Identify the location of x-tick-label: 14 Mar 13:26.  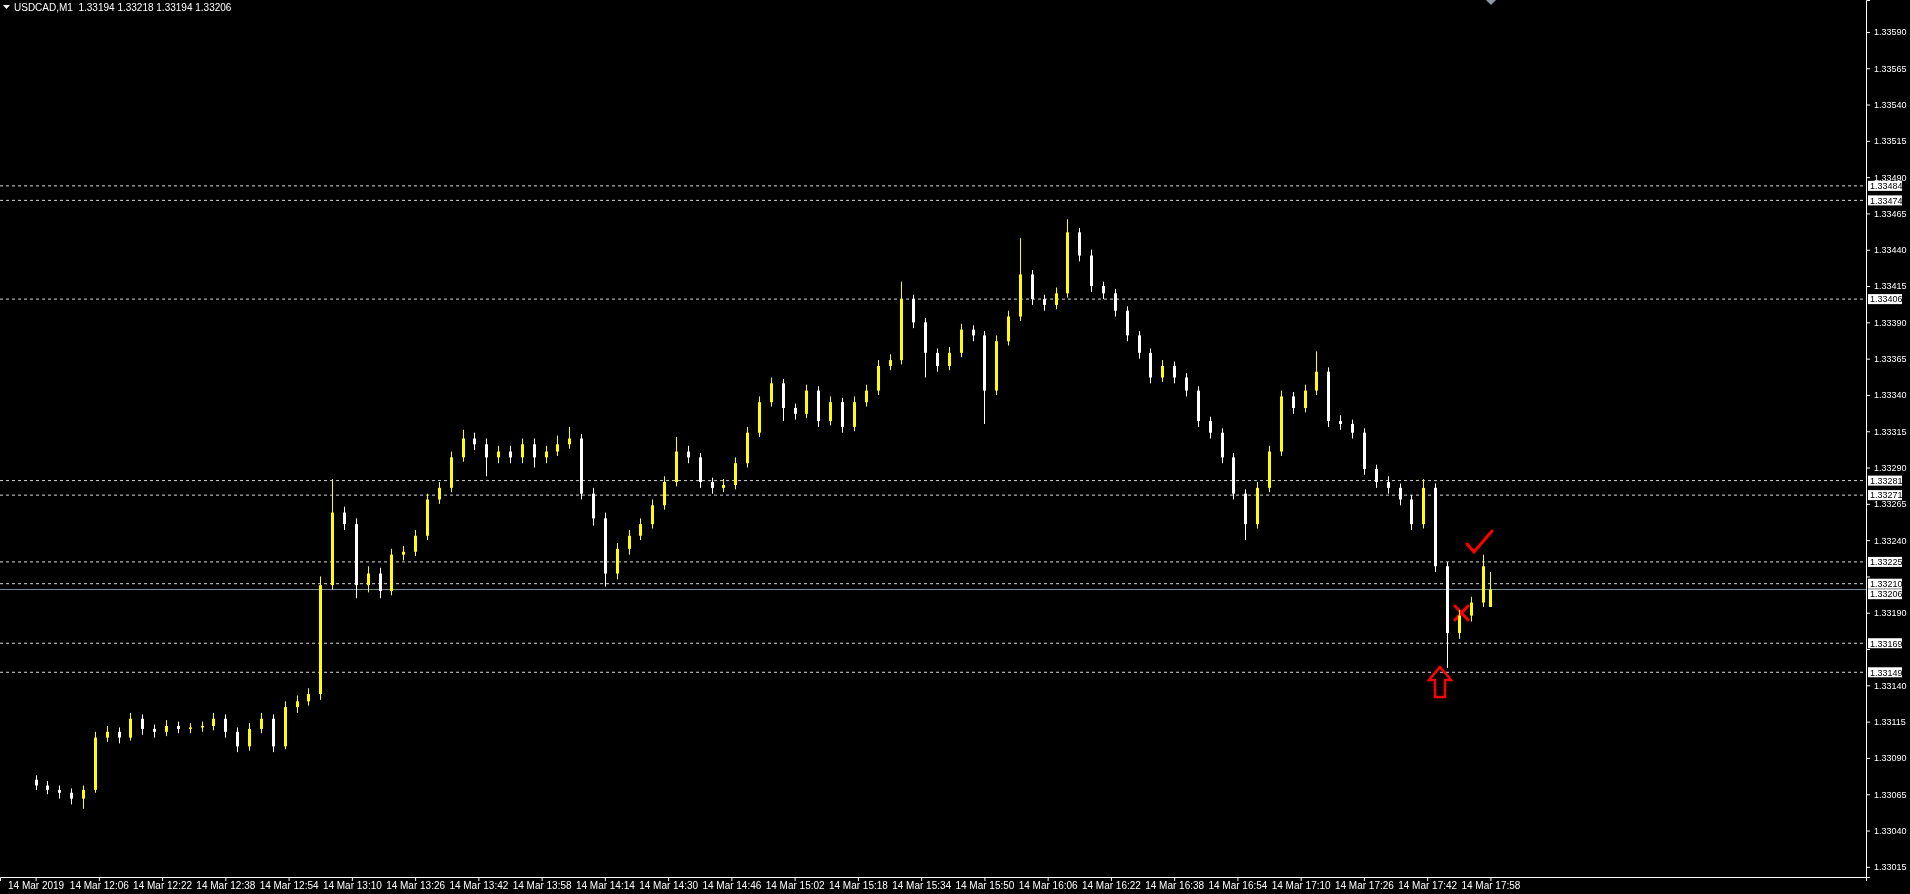
(416, 885).